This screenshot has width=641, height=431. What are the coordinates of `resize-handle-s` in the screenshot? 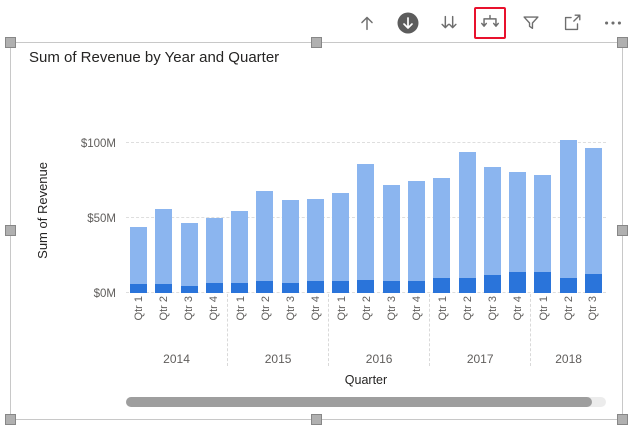 It's located at (316, 419).